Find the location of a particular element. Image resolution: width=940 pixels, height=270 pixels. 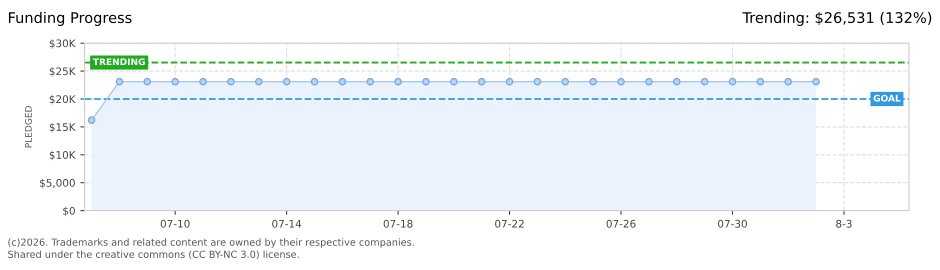

x-tick-label: 8-3 is located at coordinates (844, 224).